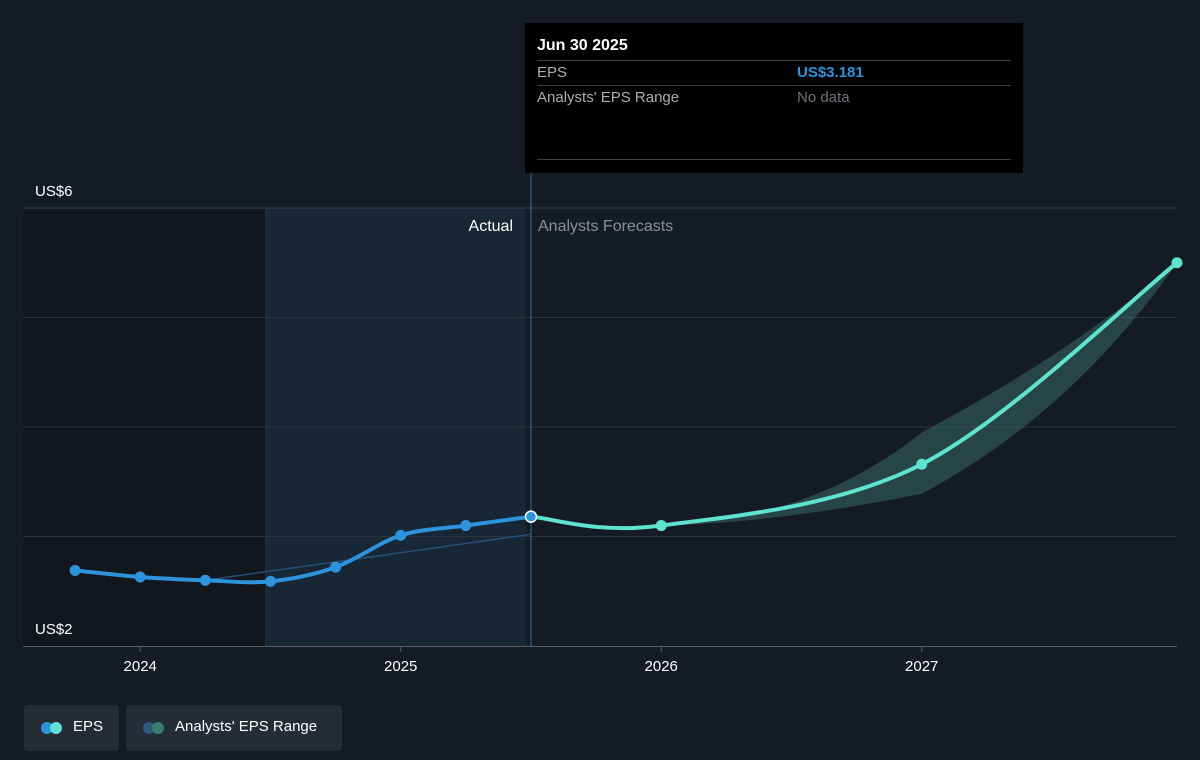 This screenshot has height=760, width=1200. Describe the element at coordinates (400, 666) in the screenshot. I see `x-tick-label: 2025` at that location.